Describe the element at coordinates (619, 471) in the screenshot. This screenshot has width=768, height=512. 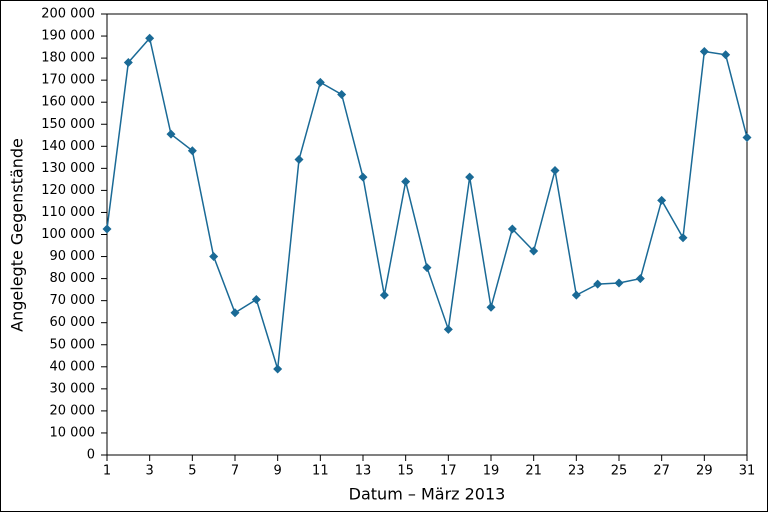
I see `x-tick-label: 25` at that location.